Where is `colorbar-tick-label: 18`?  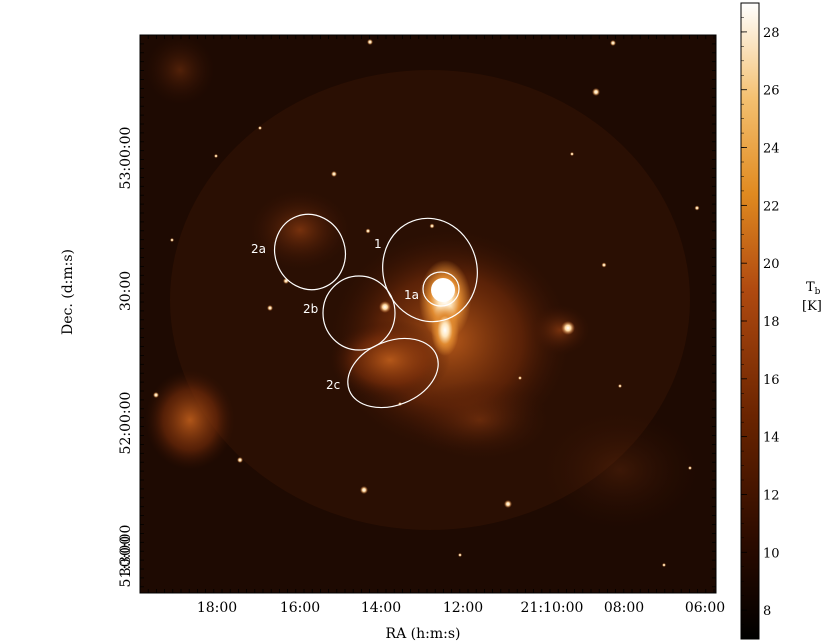
colorbar-tick-label: 18 is located at coordinates (771, 322).